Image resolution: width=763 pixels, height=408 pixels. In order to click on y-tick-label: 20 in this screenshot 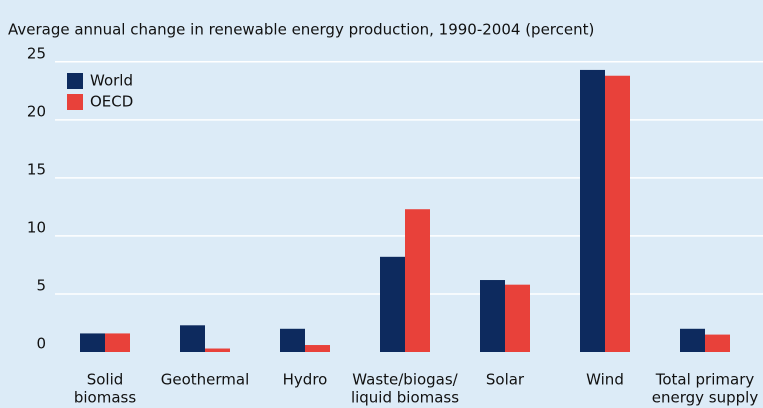, I will do `click(36, 111)`.